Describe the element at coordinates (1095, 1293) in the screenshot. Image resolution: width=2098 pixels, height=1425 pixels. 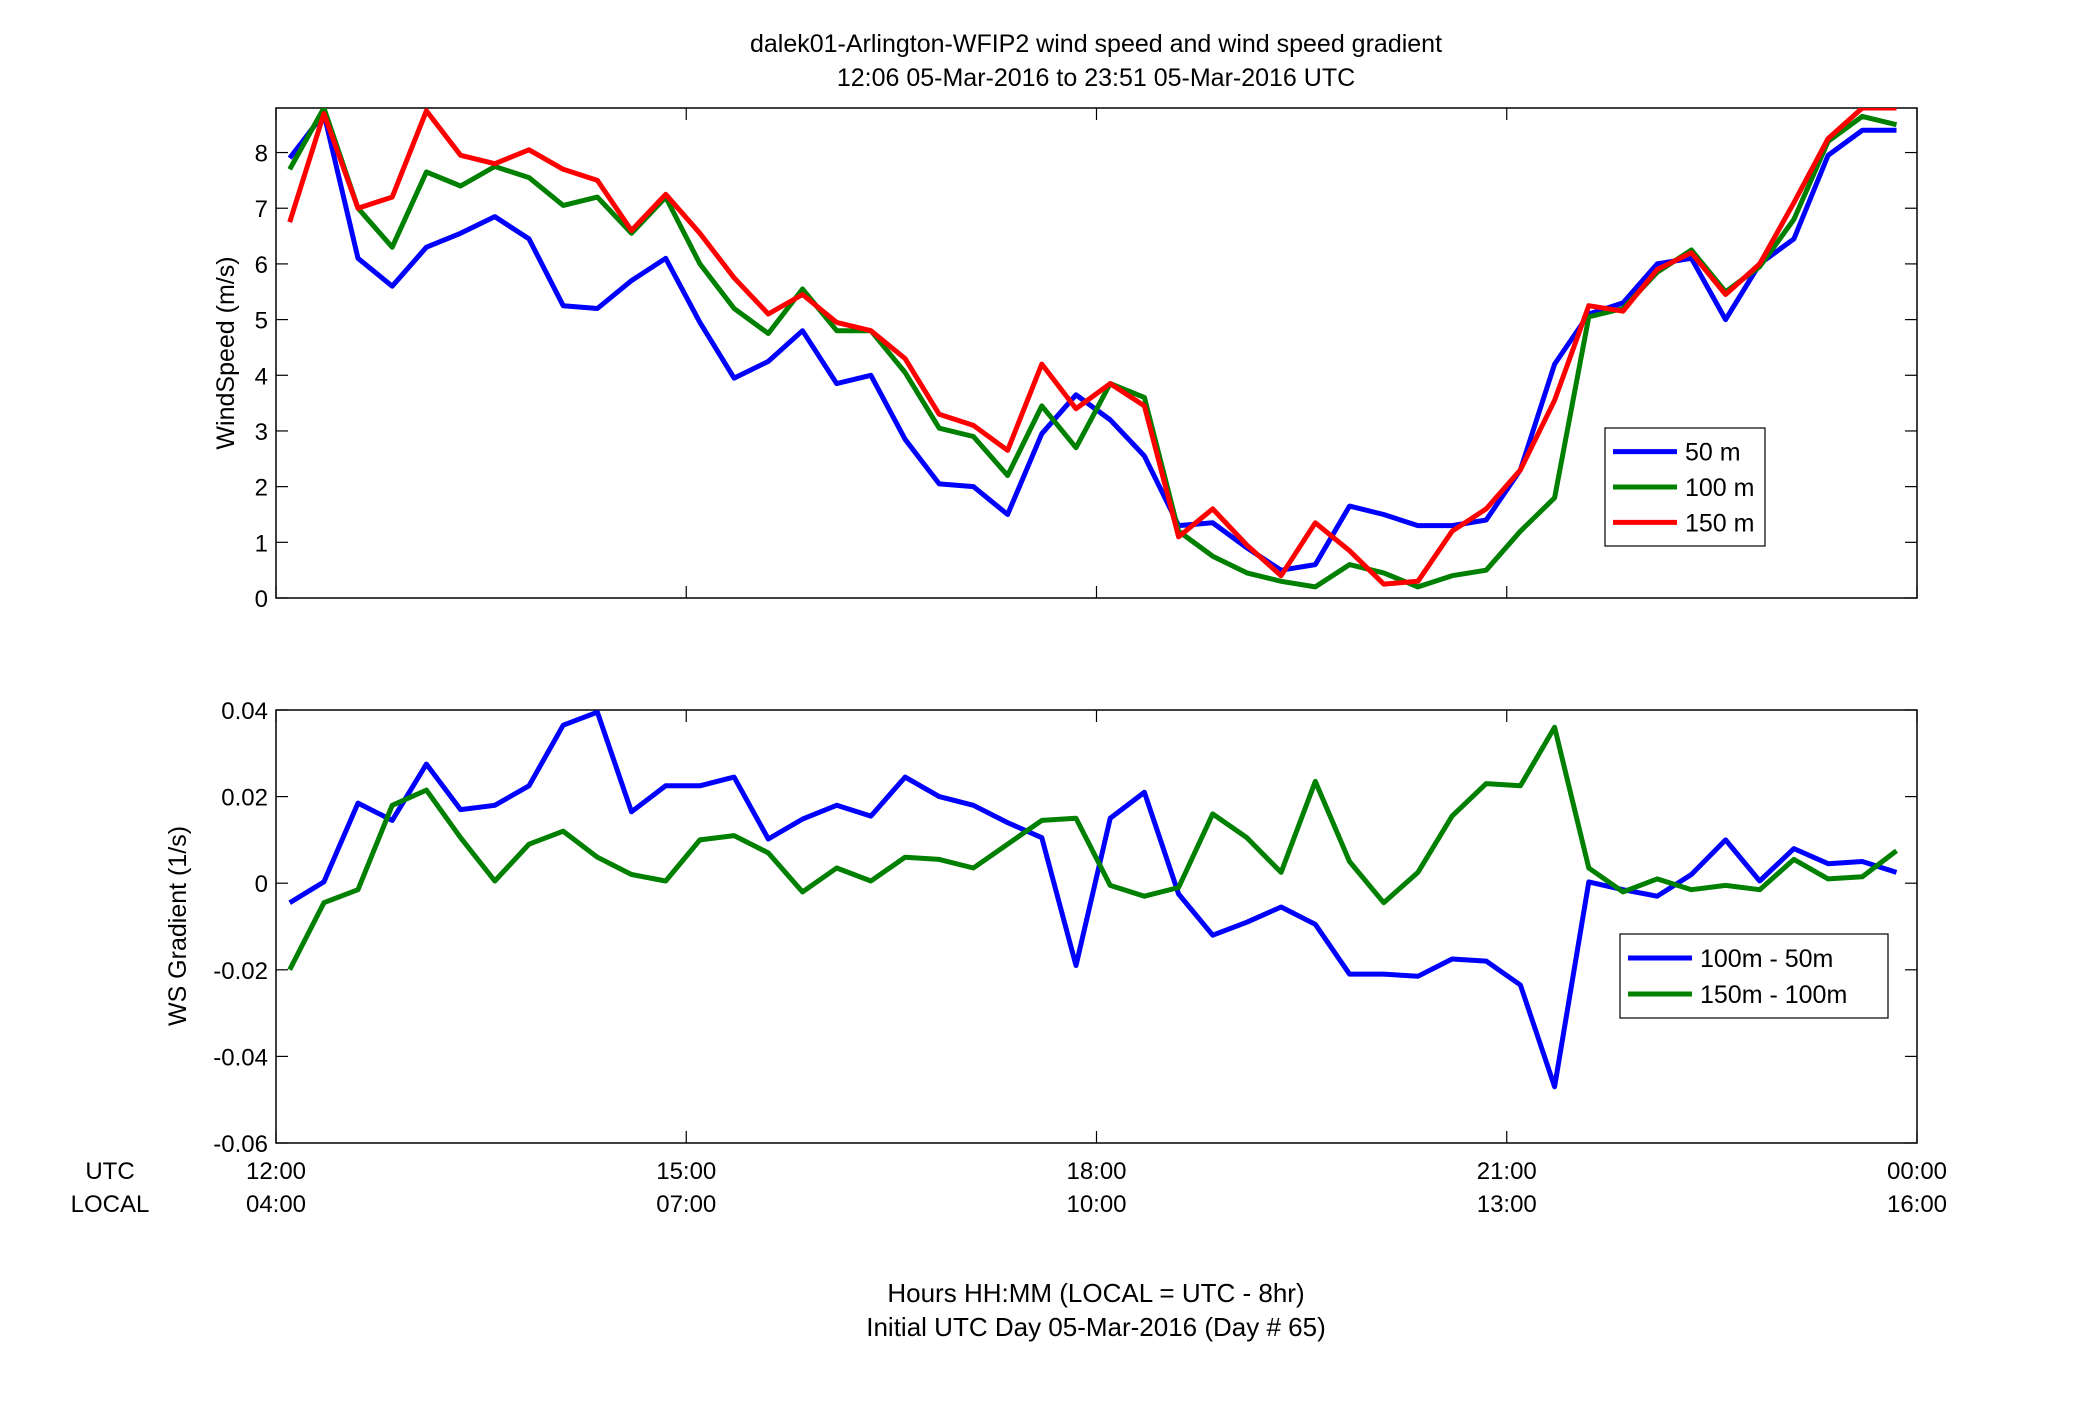
I see `x-axis-label-line1: Hours HH:MM (LOCAL = UTC - 8hr)` at that location.